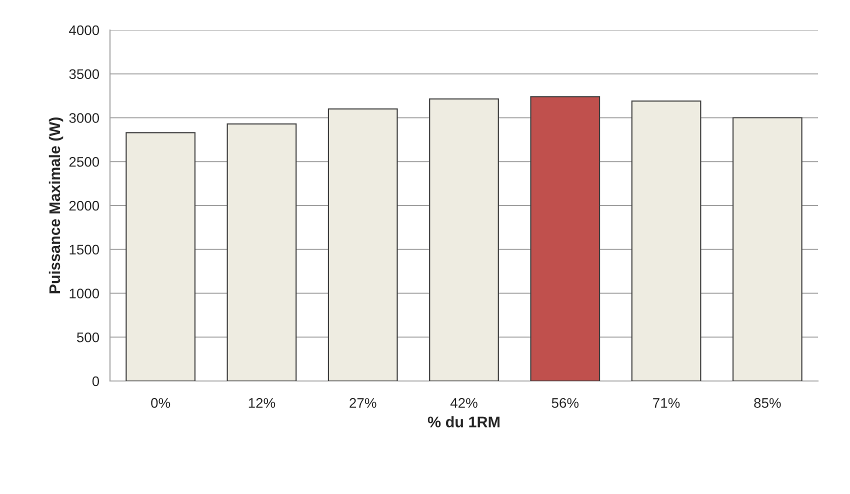  I want to click on x-axis-title: % du 1RM, so click(464, 422).